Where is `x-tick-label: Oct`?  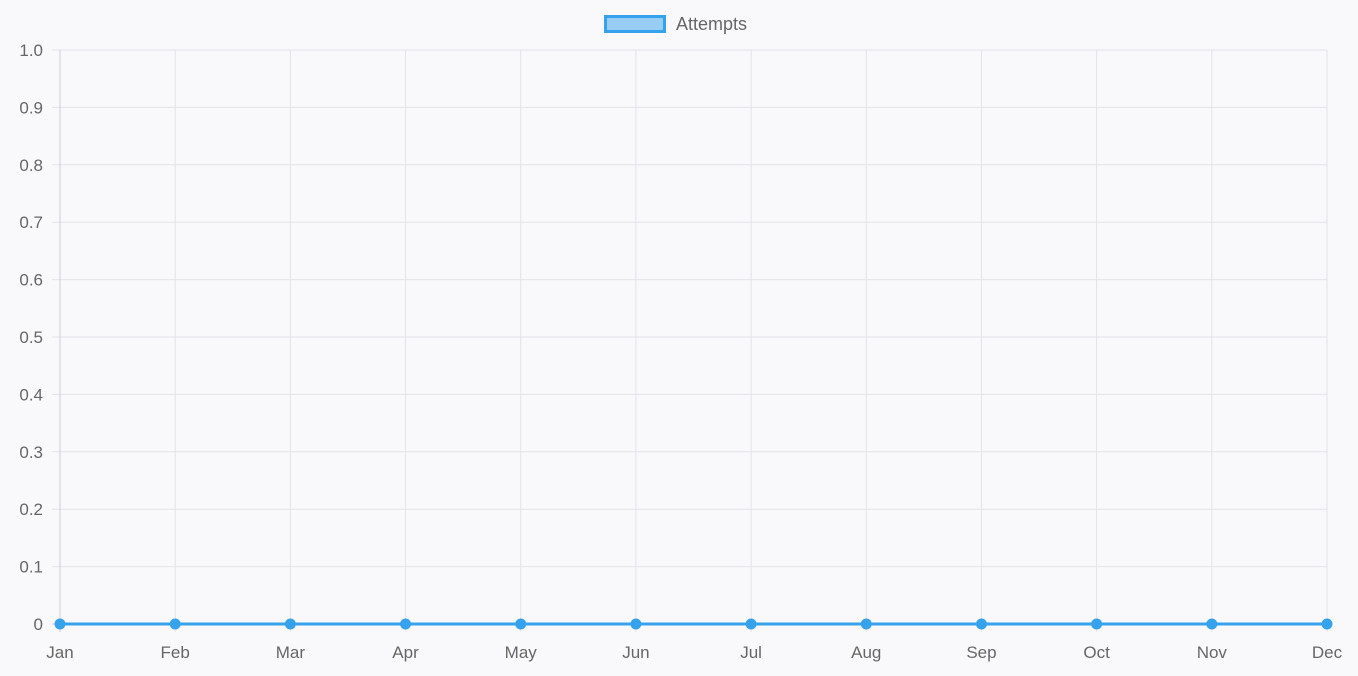 x-tick-label: Oct is located at coordinates (1096, 652).